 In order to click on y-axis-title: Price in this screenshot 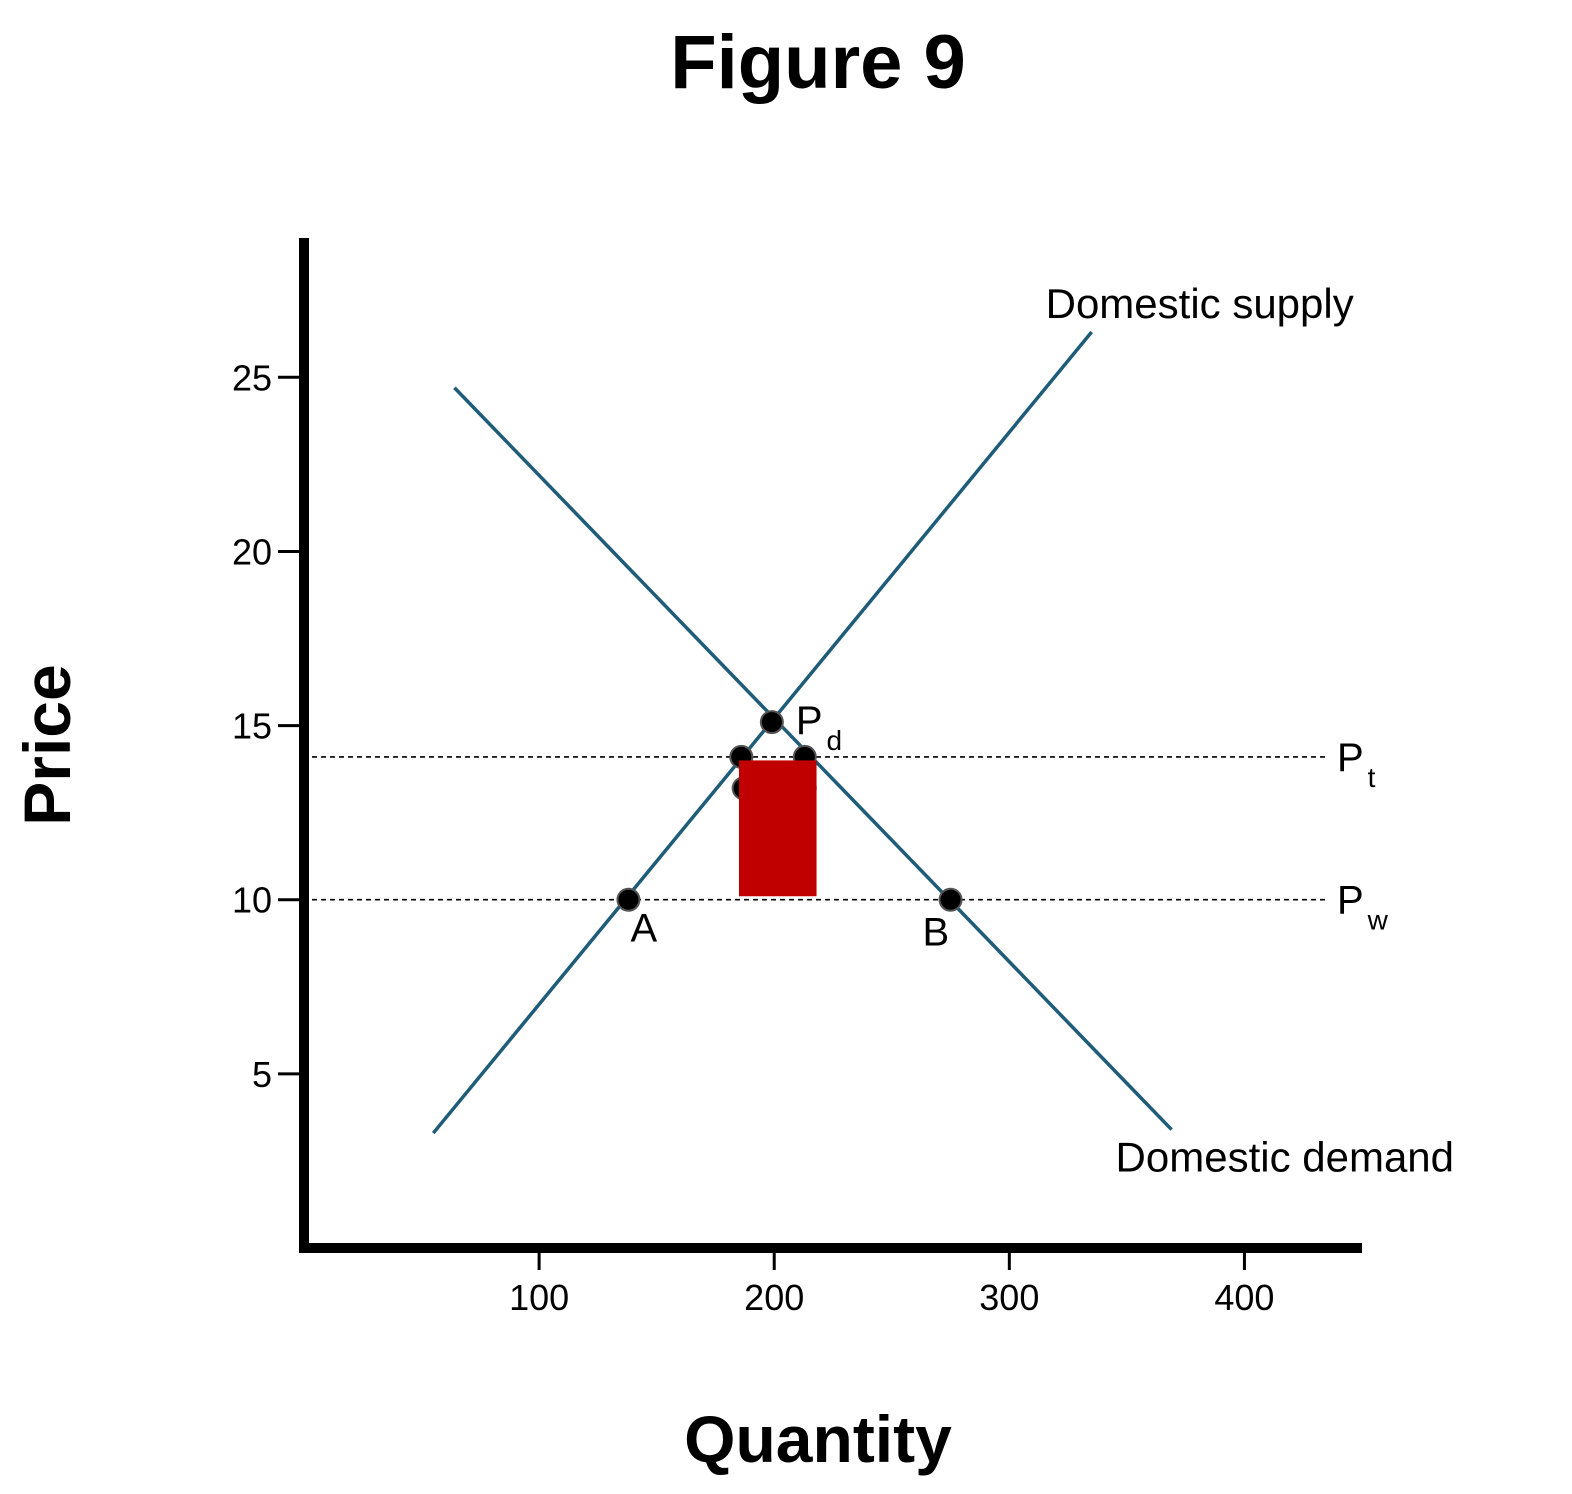, I will do `click(47, 744)`.